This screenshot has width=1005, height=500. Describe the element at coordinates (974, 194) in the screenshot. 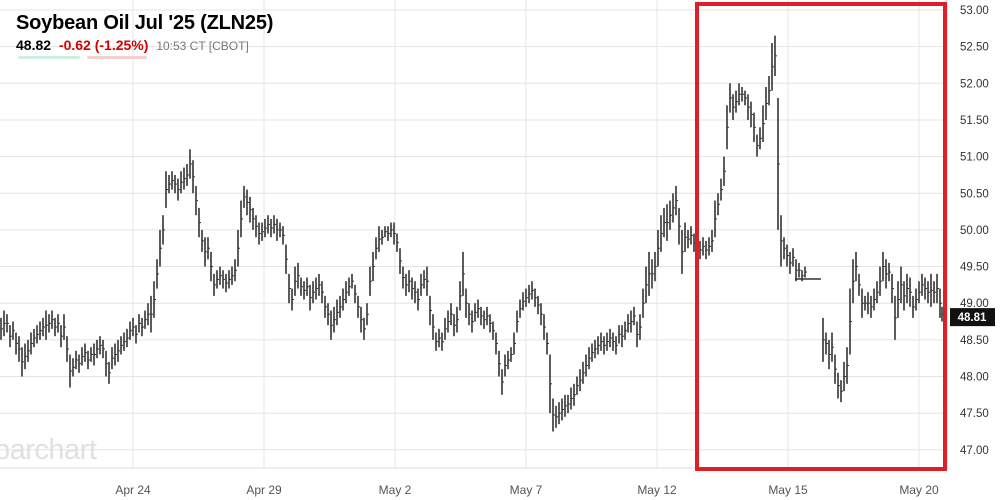

I see `y-tick-label: 50.50` at that location.